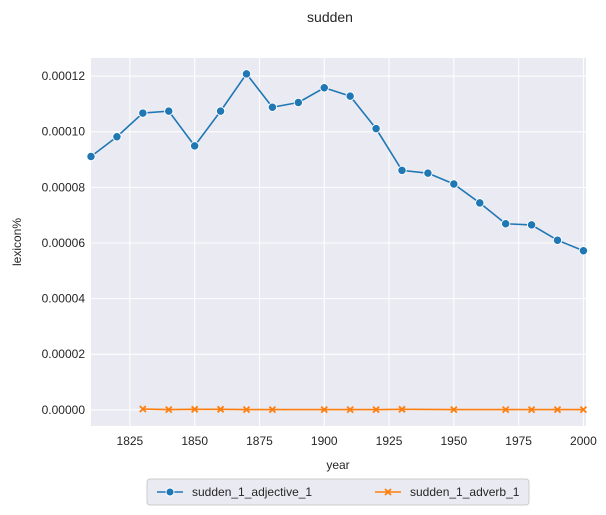  What do you see at coordinates (17, 242) in the screenshot?
I see `y-axis-label: lexicon%` at bounding box center [17, 242].